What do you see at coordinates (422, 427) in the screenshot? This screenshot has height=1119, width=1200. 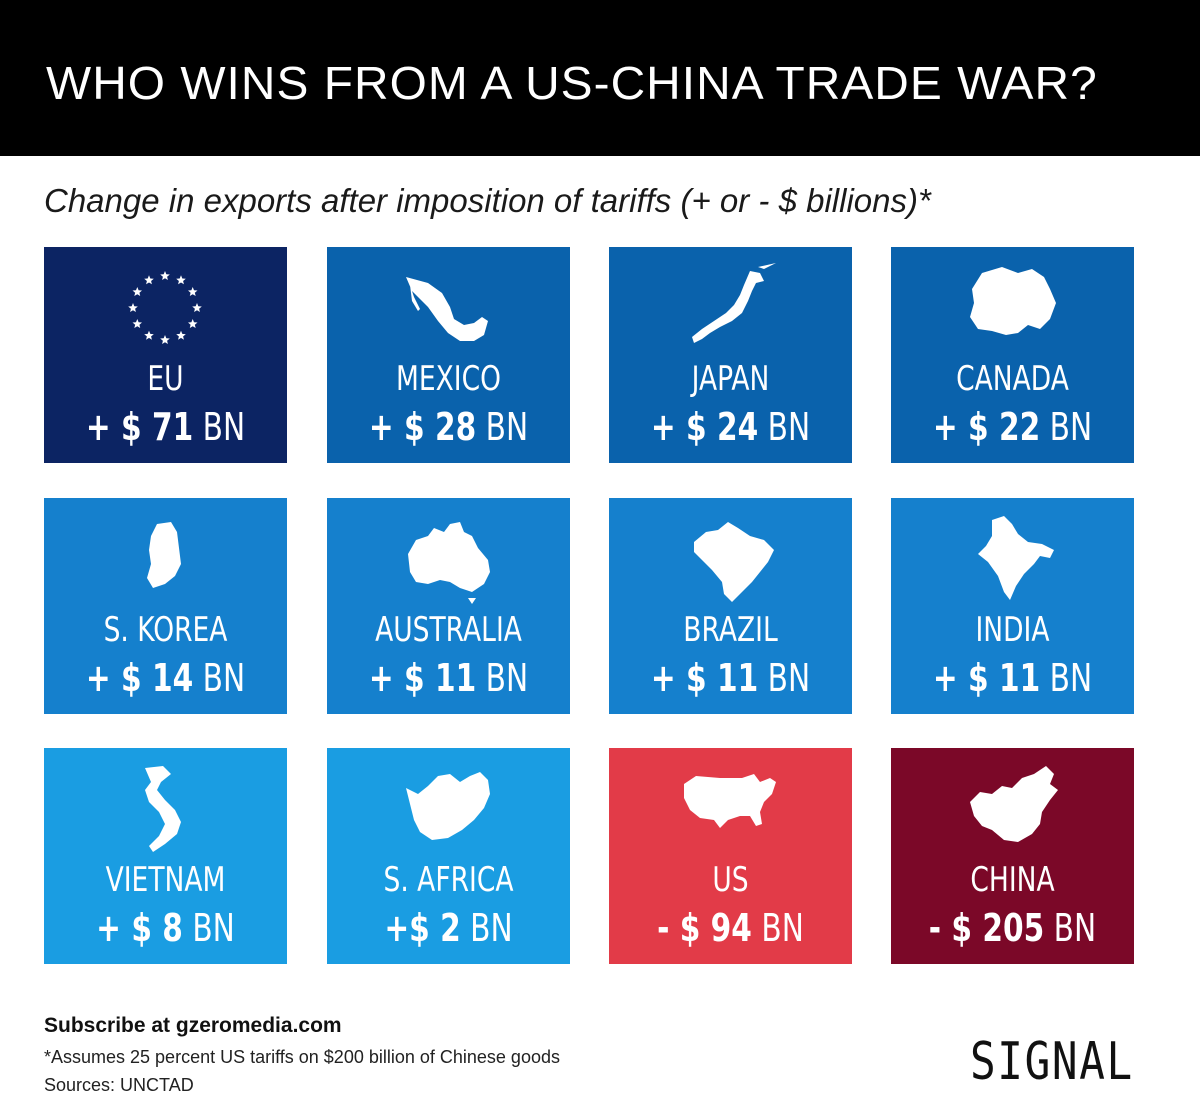 I see `export-change-amount: + $ 28` at bounding box center [422, 427].